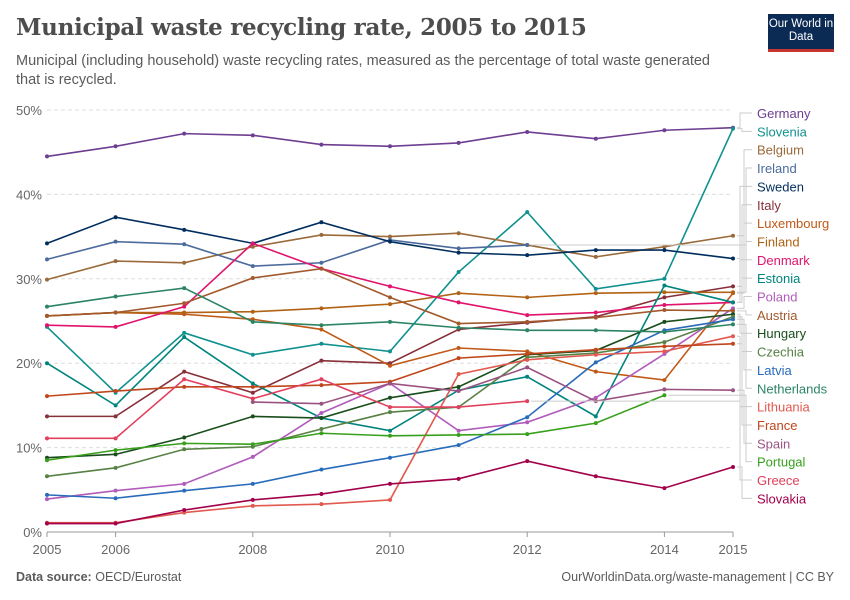  I want to click on data-source-value: OECD/Eurostat, so click(138, 577).